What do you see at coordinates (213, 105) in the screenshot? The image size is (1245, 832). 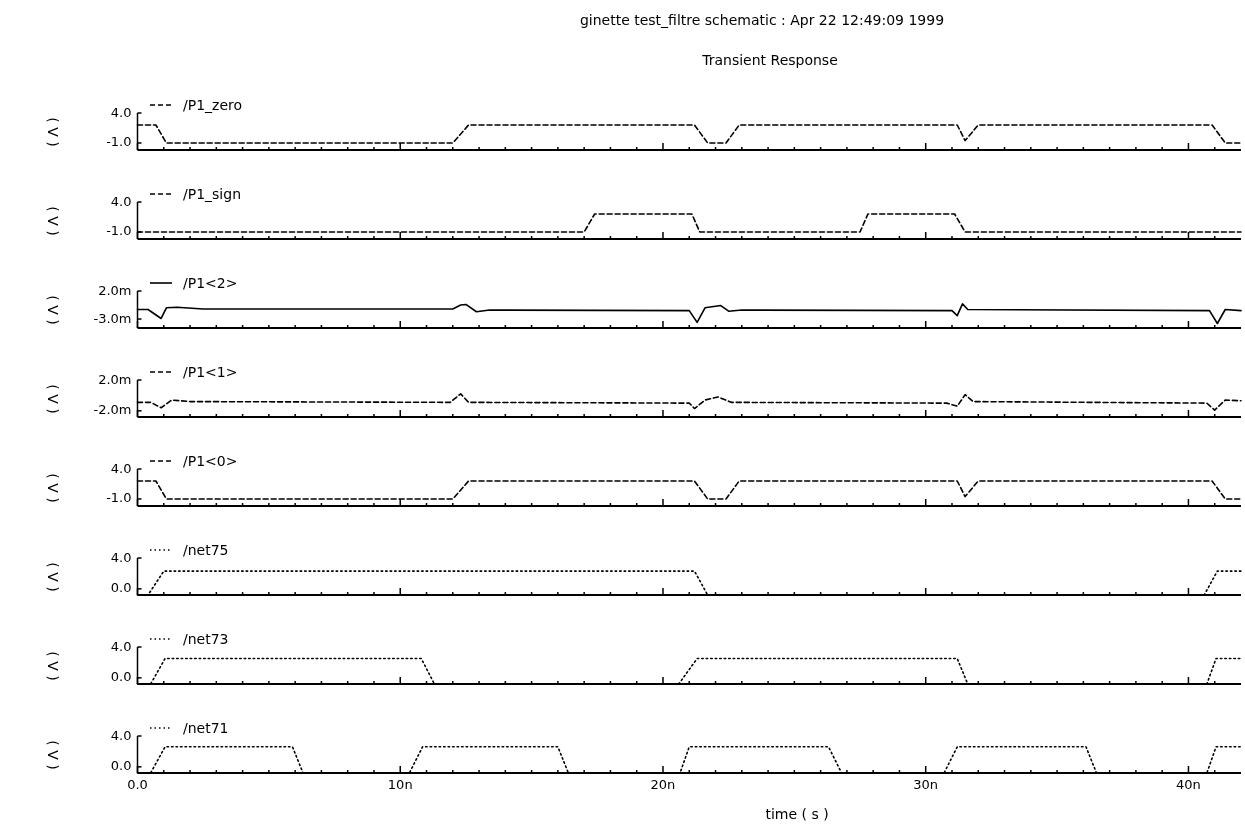 I see `legend-label: /P1_zero` at bounding box center [213, 105].